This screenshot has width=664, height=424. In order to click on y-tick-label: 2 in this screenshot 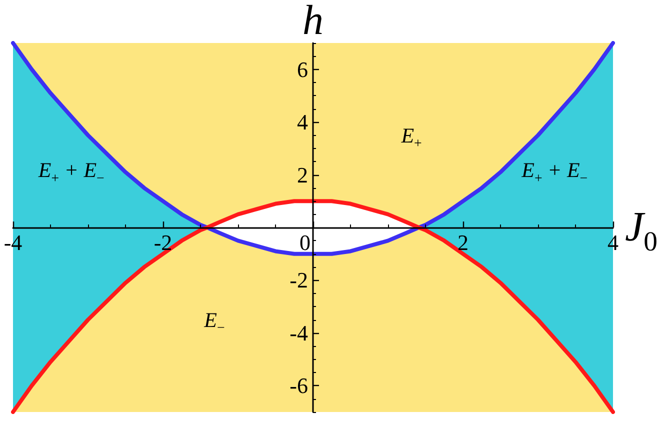, I will do `click(302, 175)`.